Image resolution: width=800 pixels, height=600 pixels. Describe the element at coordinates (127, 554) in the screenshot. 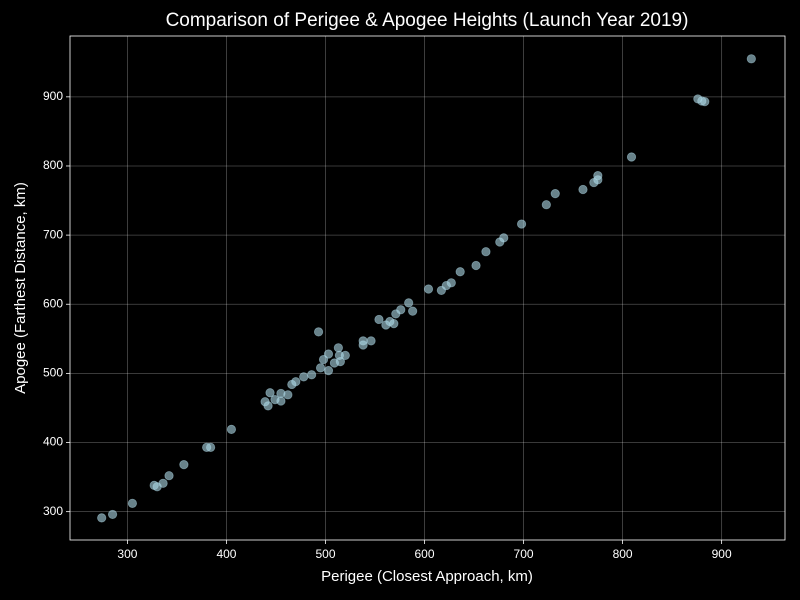

I see `x-tick-label: 300` at that location.